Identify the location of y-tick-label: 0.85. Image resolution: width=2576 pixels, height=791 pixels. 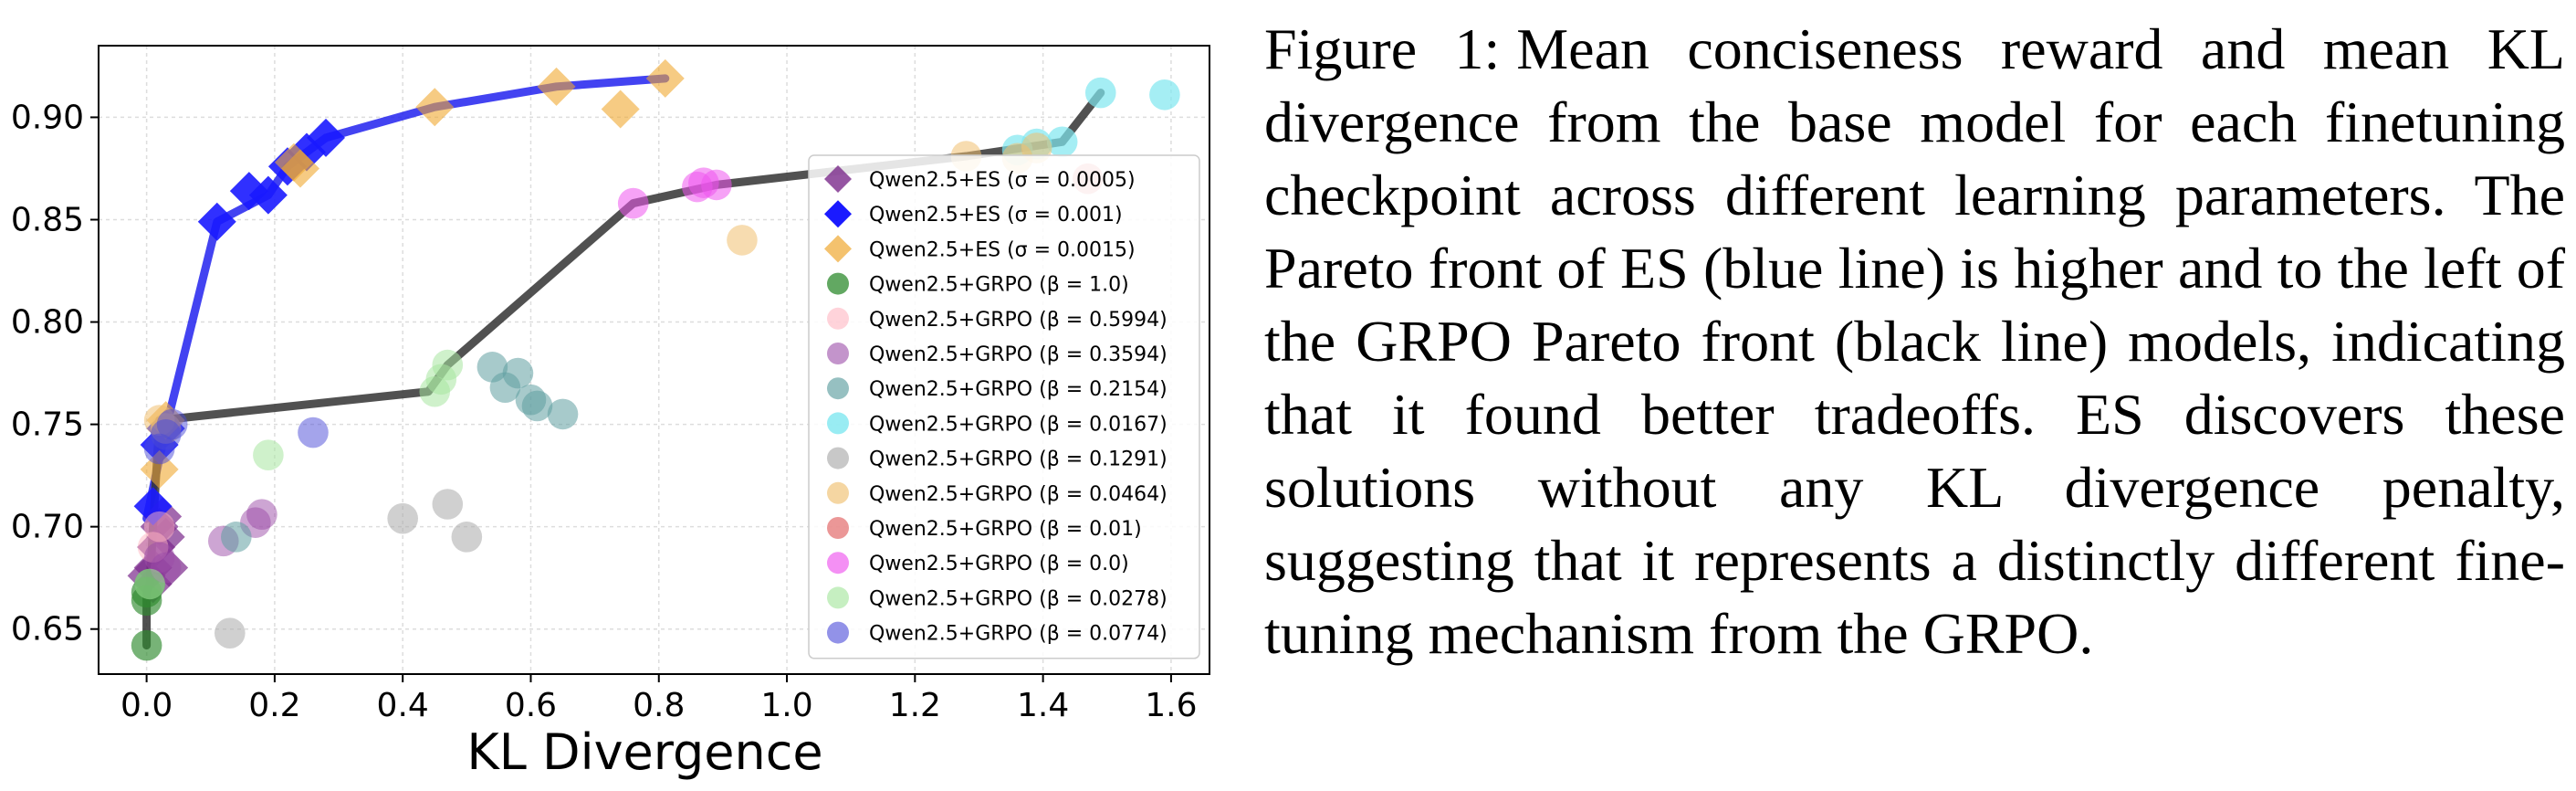
(48, 219).